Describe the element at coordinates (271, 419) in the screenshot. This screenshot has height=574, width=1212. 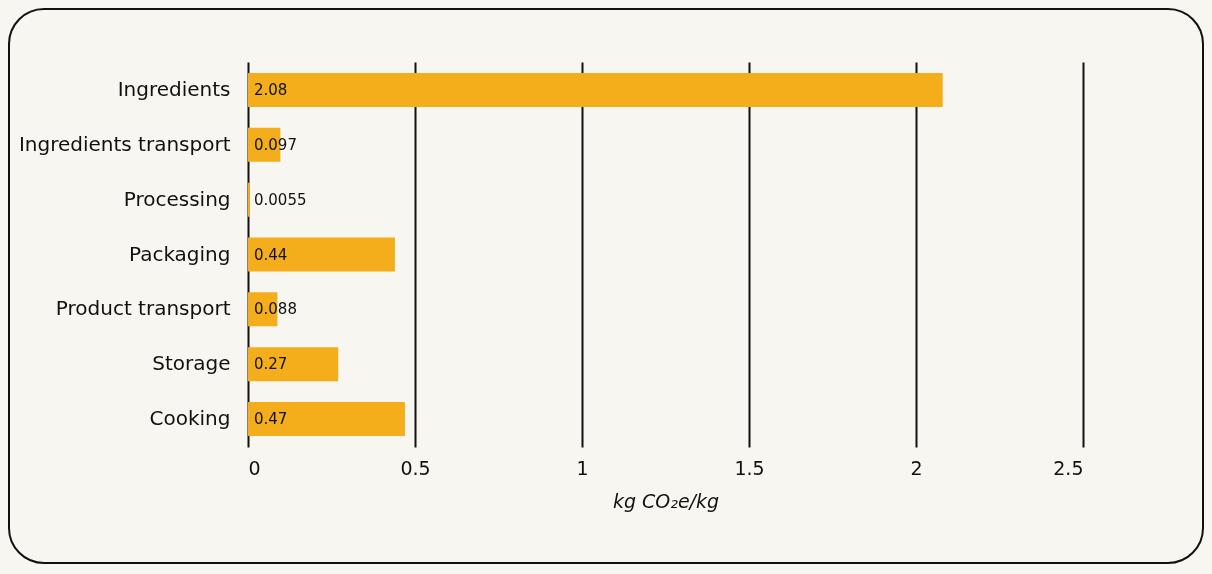
I see `data-label: 0.47` at that location.